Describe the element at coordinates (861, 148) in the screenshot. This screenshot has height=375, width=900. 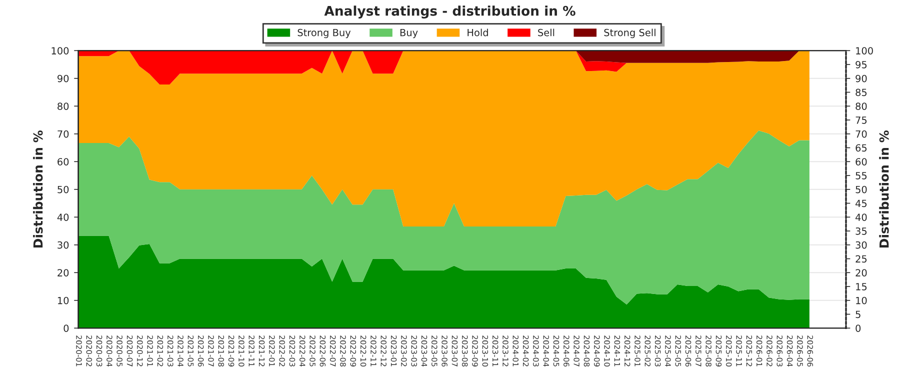
I see `y2-tick-label: 65` at that location.